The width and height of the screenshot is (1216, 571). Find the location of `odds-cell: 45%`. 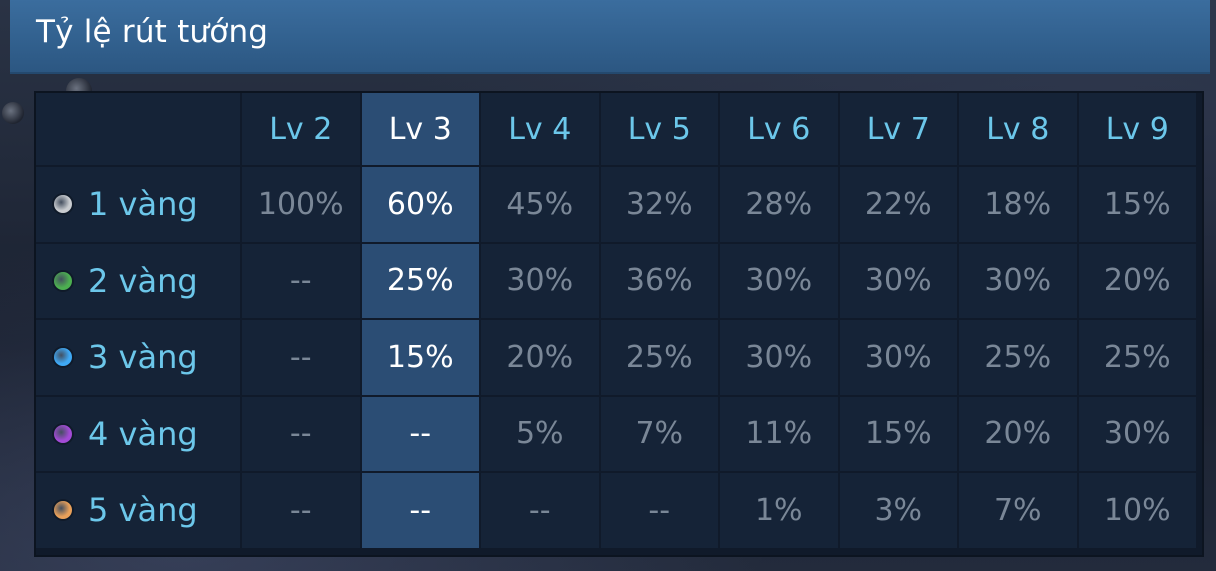

odds-cell: 45% is located at coordinates (540, 204).